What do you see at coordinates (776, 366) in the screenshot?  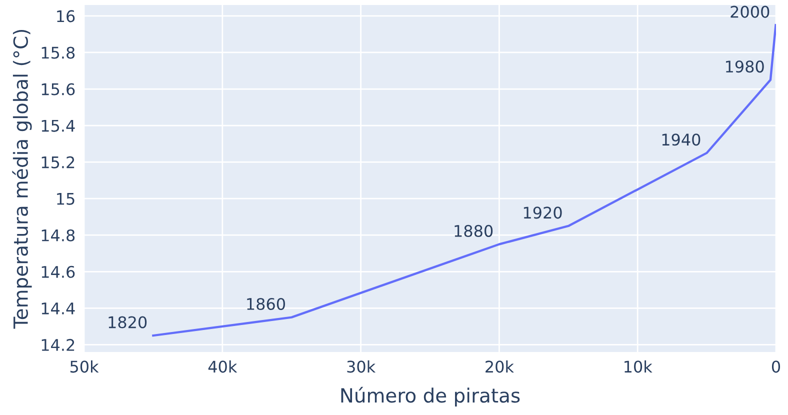 I see `x-tick-label: 0` at bounding box center [776, 366].